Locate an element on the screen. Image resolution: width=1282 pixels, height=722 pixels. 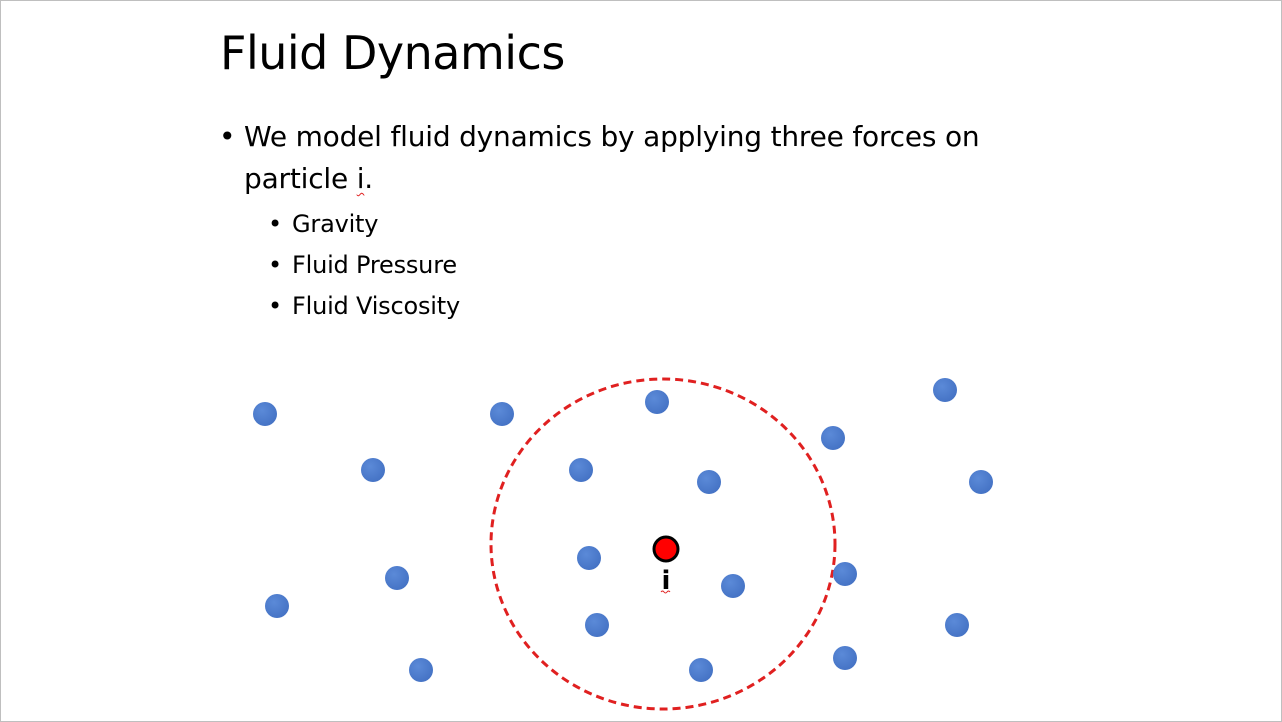
target-particle is located at coordinates (666, 549).